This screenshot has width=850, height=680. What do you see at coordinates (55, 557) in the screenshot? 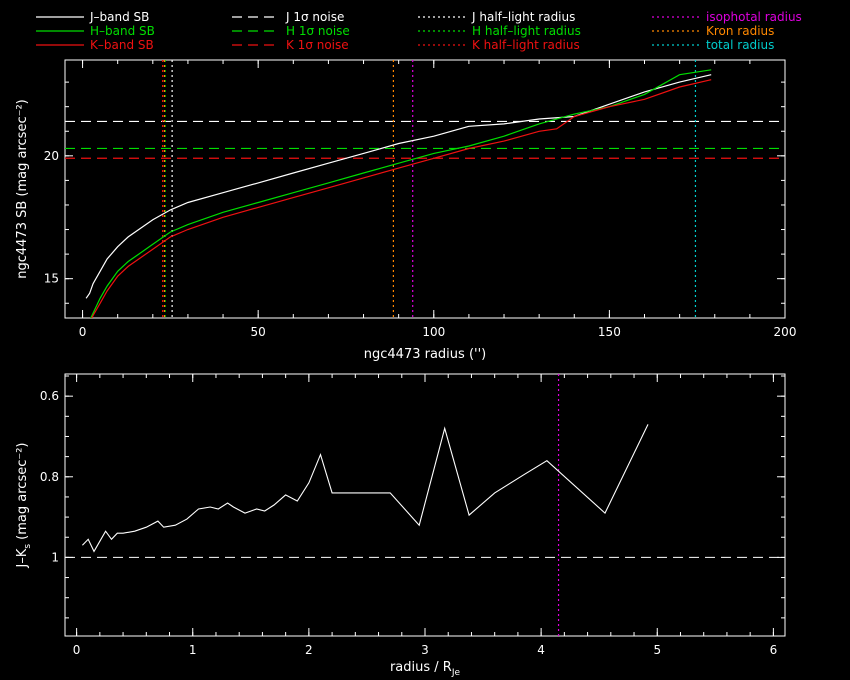
I see `y-tick-label: 1` at bounding box center [55, 557].